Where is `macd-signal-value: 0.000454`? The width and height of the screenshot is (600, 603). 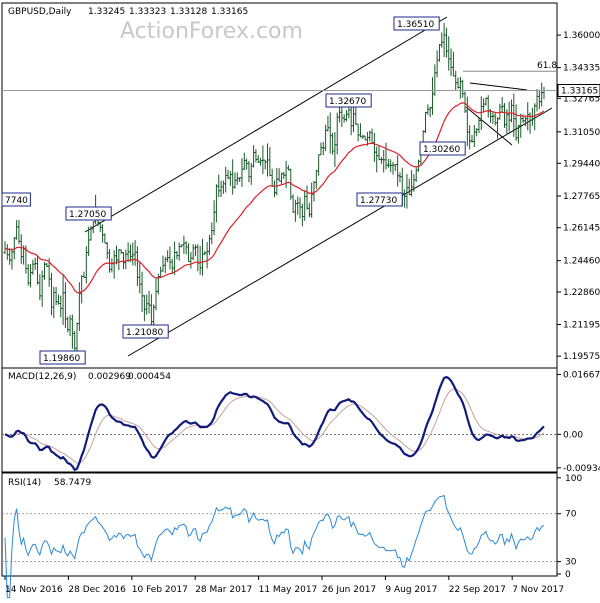 macd-signal-value: 0.000454 is located at coordinates (149, 377).